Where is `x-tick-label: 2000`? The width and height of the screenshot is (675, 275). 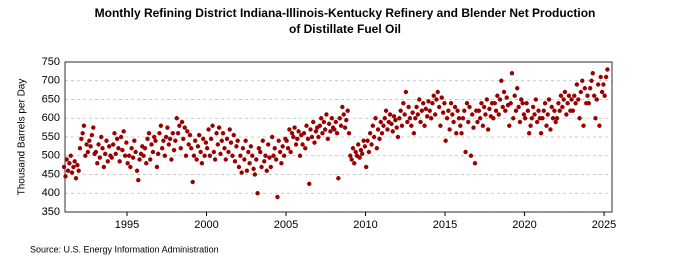 x-tick-label: 2000 is located at coordinates (206, 225).